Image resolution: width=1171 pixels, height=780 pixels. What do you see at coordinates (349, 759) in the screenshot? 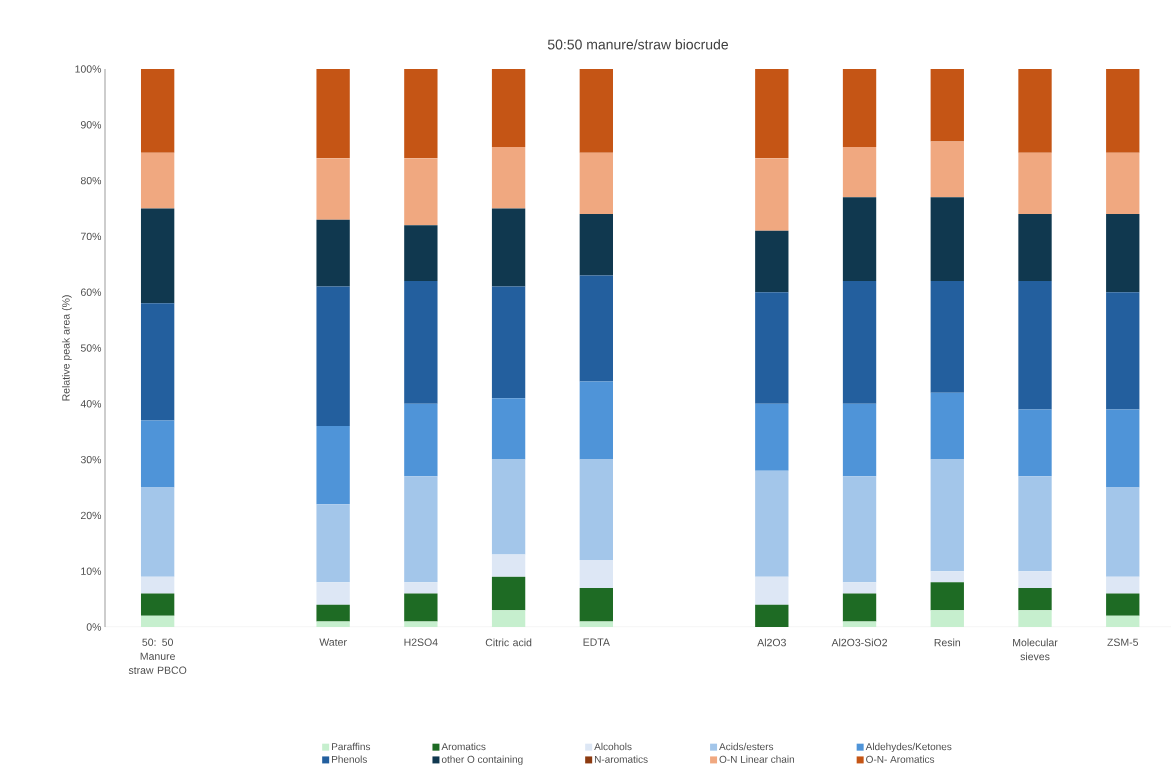
I see `legend-label: Phenols` at bounding box center [349, 759].